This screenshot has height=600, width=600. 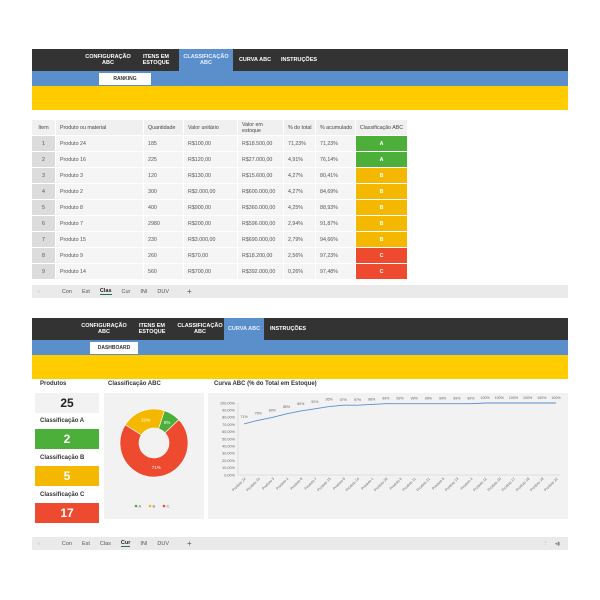 I want to click on cell-item: 2, so click(x=44, y=159).